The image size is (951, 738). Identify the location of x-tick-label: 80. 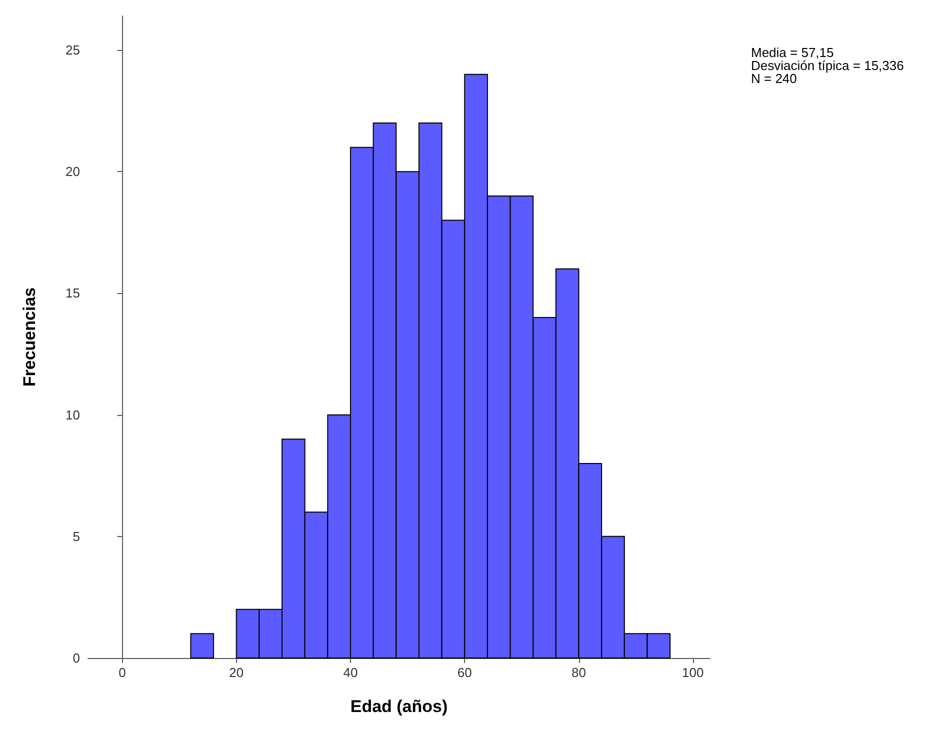
(579, 672).